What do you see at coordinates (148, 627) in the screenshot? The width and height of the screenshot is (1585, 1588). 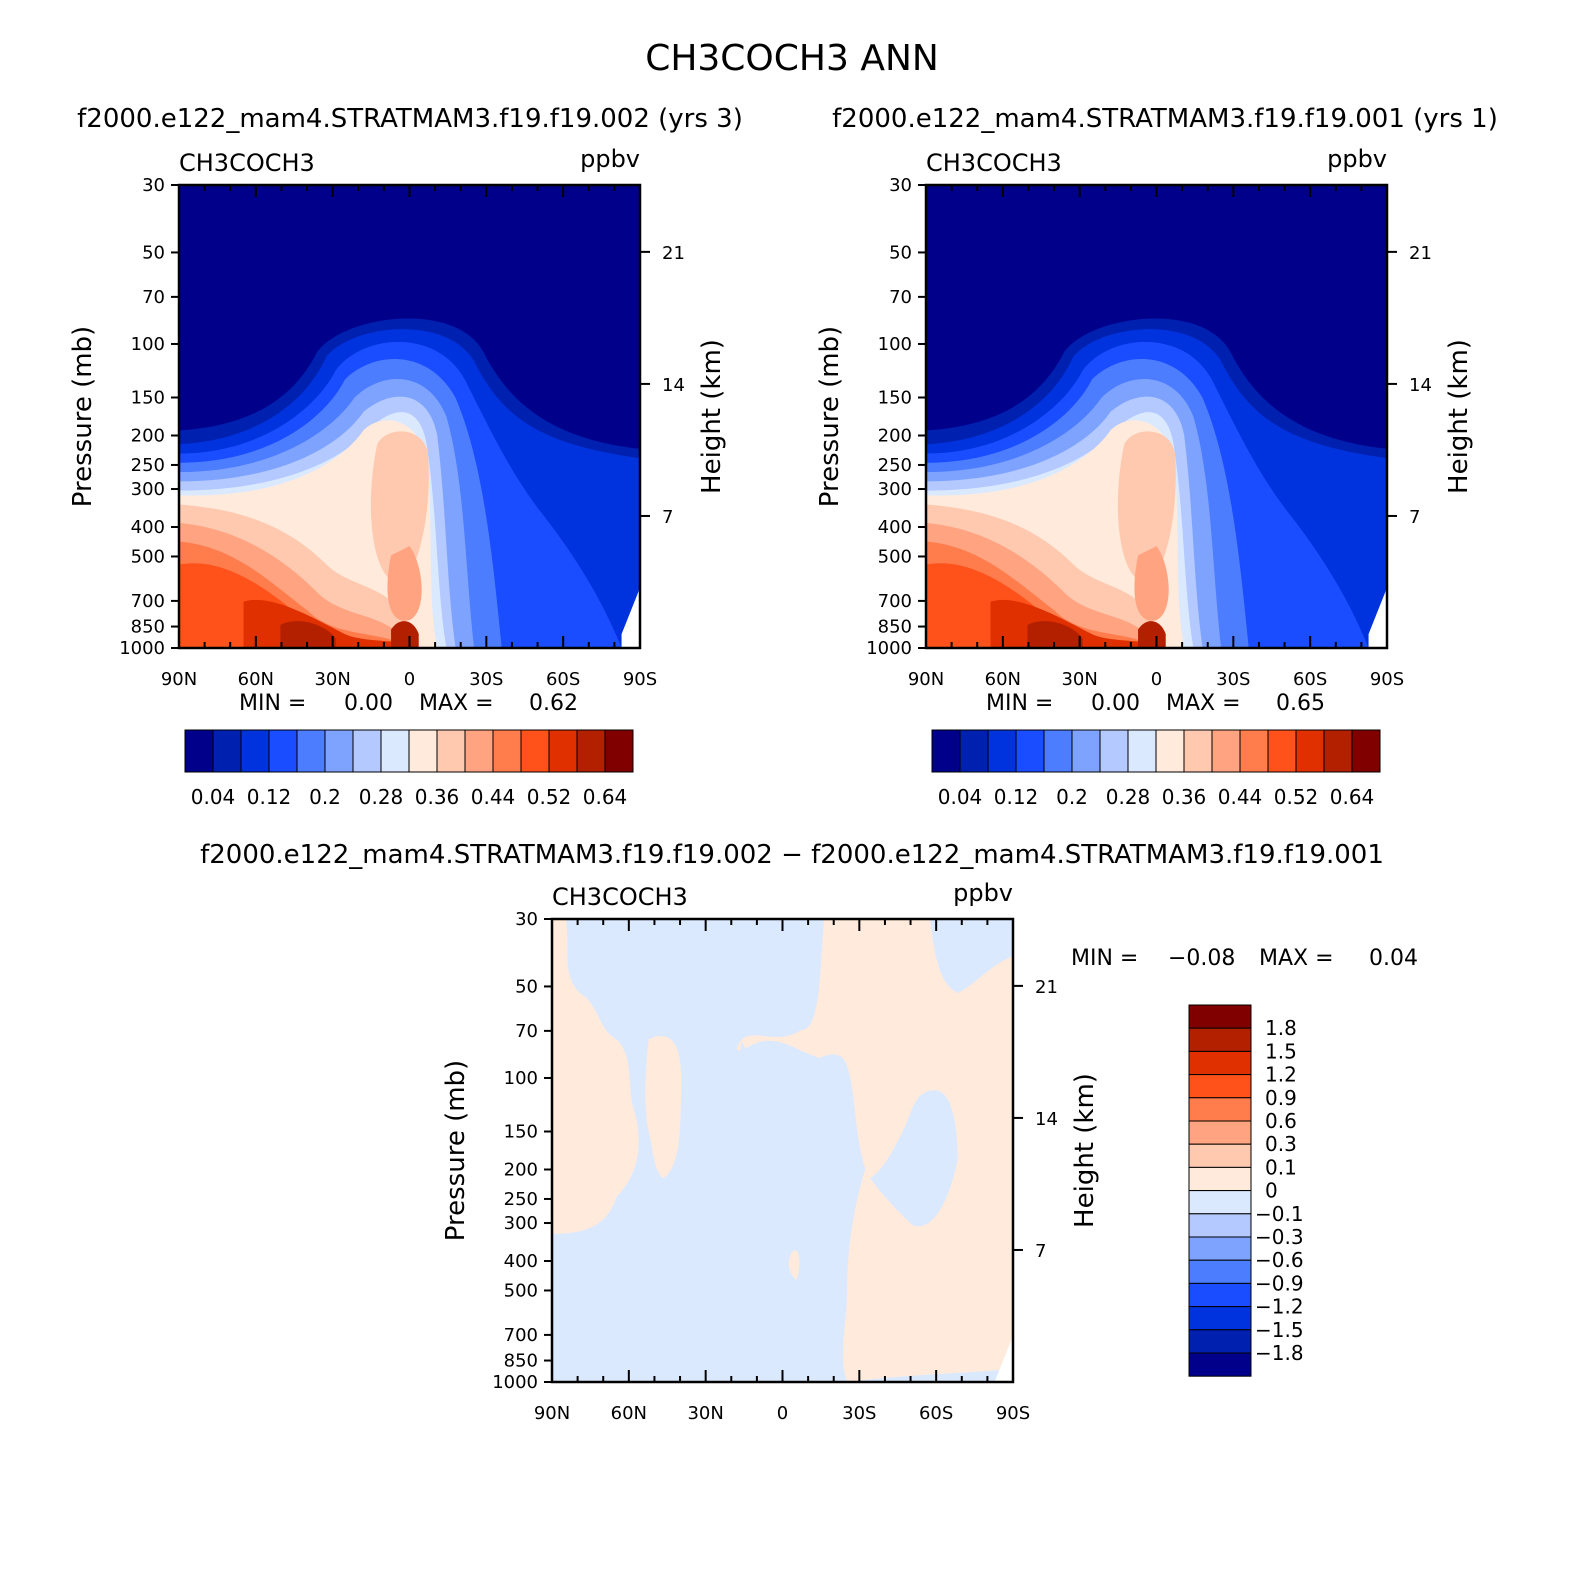 I see `y-tick-label: 850` at bounding box center [148, 627].